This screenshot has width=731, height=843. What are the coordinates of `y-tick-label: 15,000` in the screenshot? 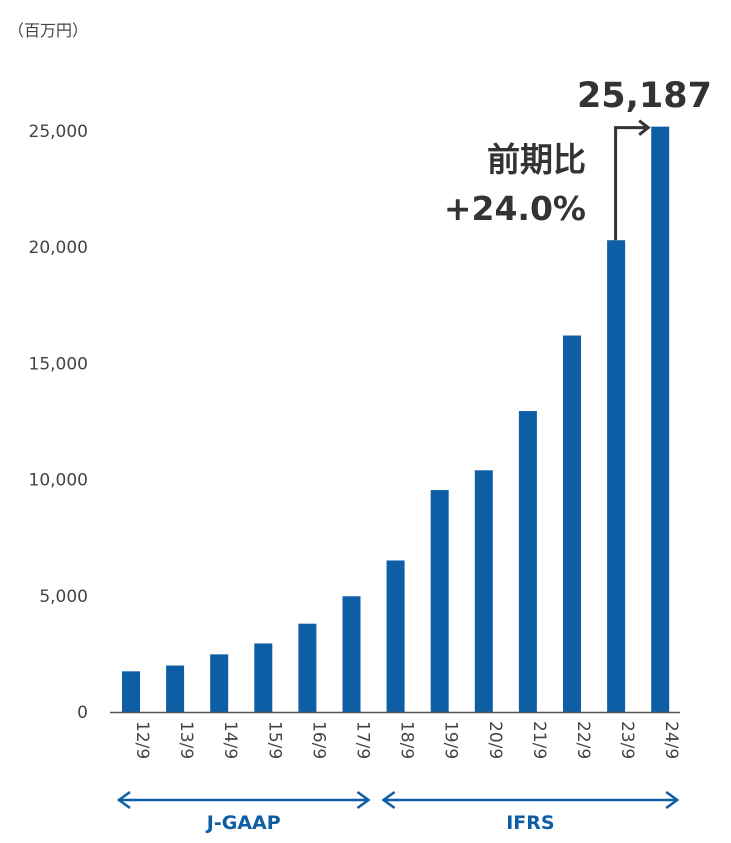 It's located at (58, 364).